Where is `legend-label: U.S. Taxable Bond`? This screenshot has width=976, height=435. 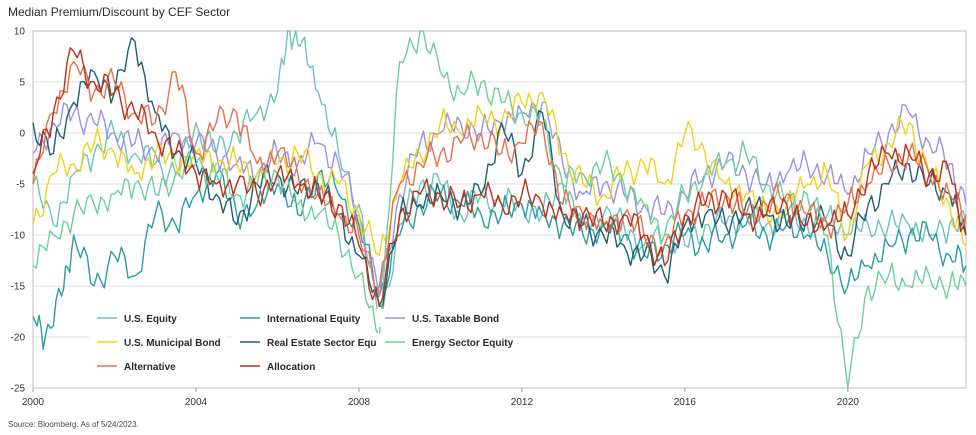 legend-label: U.S. Taxable Bond is located at coordinates (455, 319).